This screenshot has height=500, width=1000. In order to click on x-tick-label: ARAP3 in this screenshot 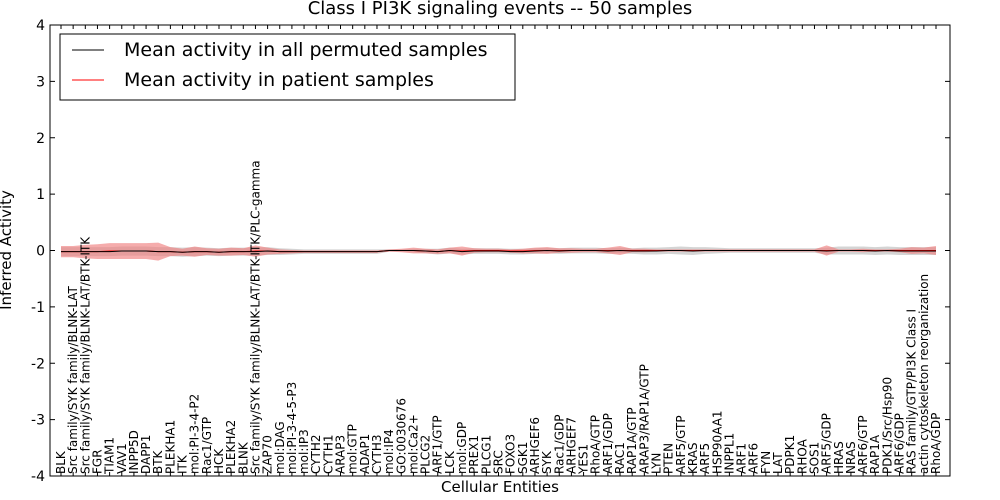, I will do `click(341, 454)`.